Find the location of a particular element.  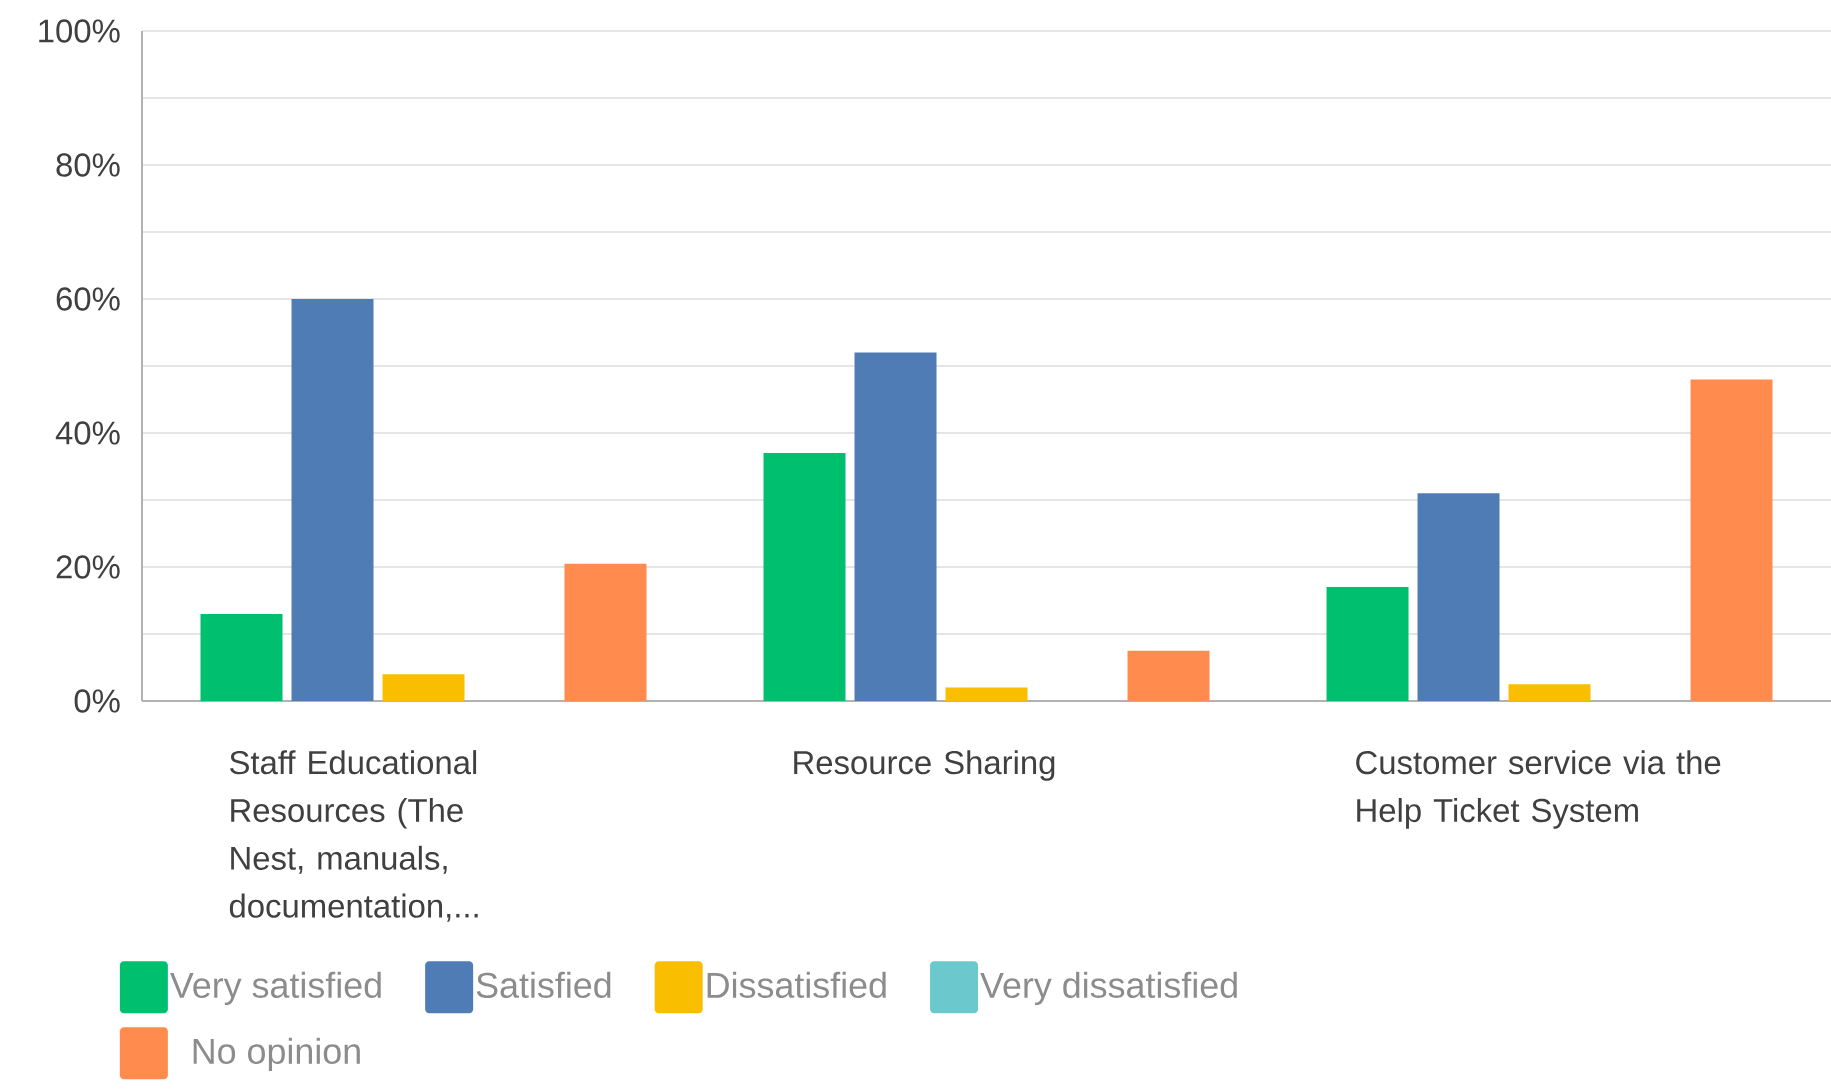

y-tick-label: 60% is located at coordinates (88, 299).